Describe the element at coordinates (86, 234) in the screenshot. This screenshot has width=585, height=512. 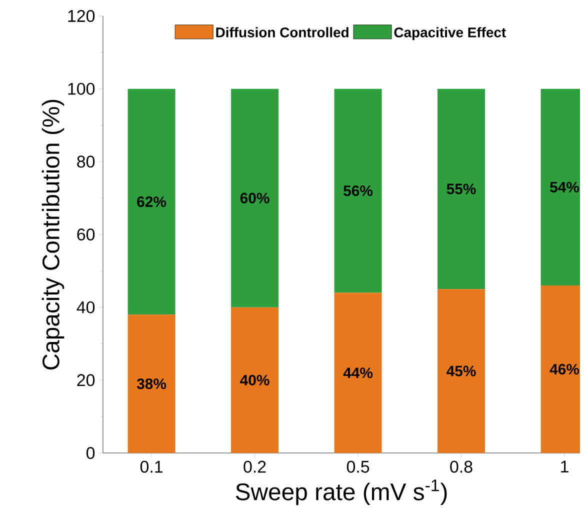
I see `y-tick-label: 60` at that location.